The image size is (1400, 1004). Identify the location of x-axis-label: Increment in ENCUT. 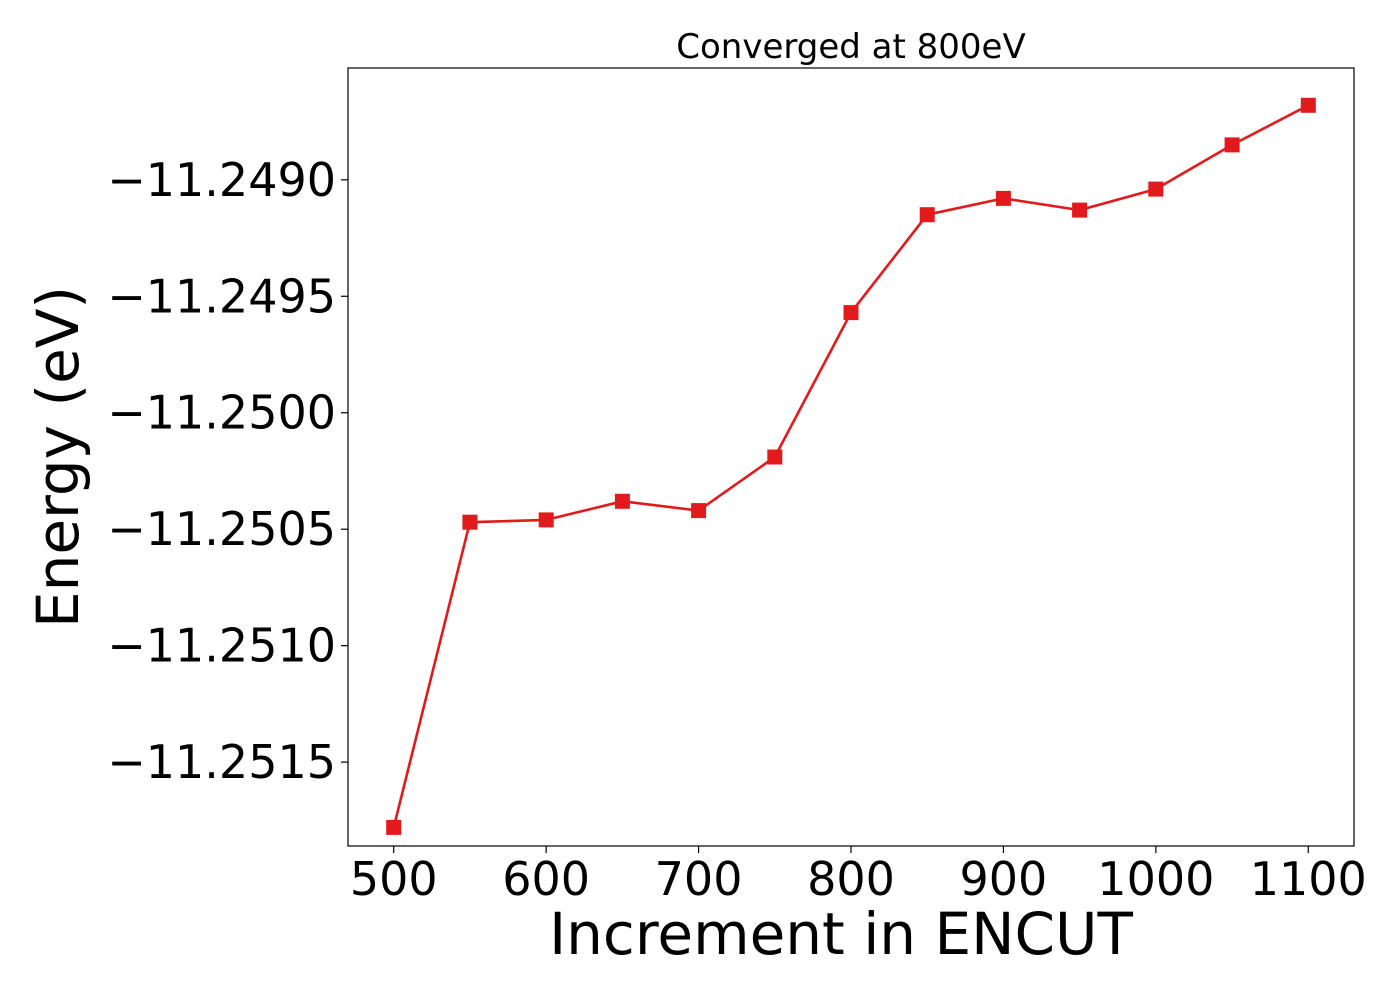
(841, 934).